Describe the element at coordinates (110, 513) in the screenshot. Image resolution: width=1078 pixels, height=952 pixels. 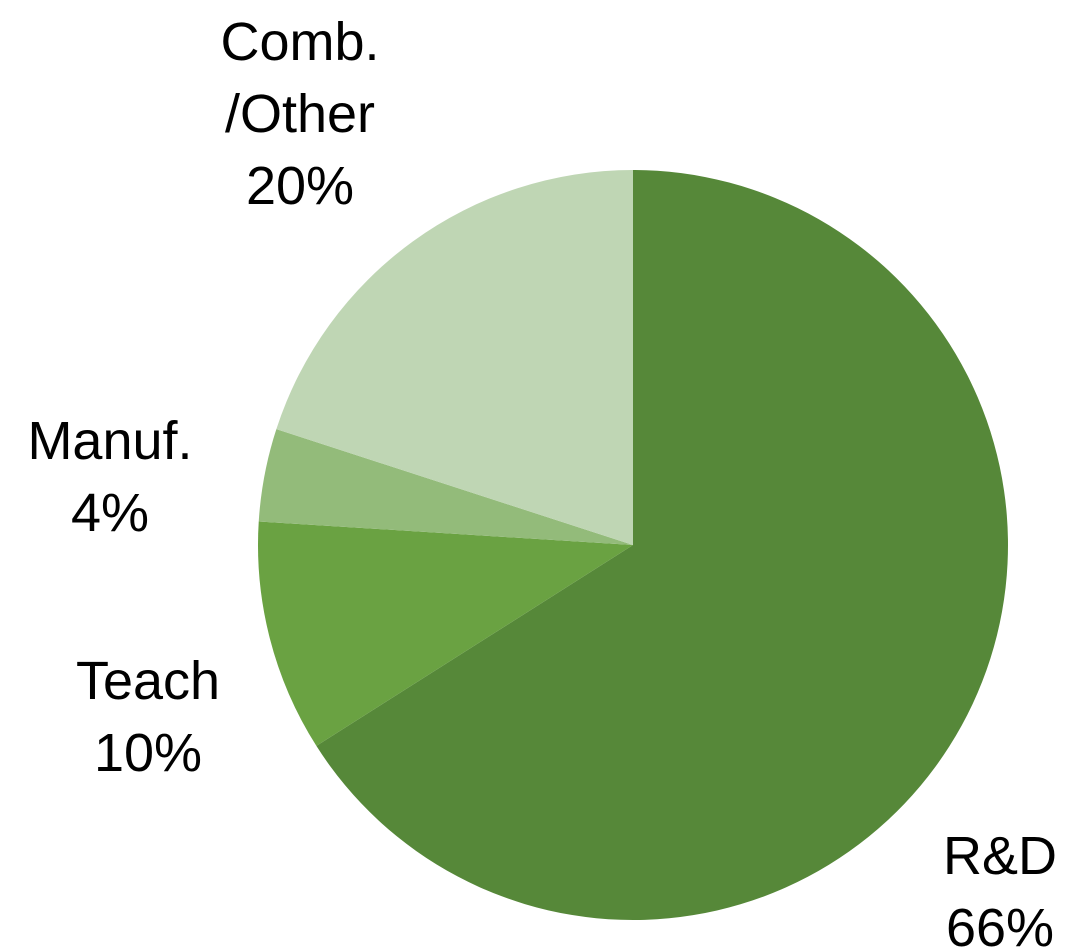
I see `value-label: 4%` at that location.